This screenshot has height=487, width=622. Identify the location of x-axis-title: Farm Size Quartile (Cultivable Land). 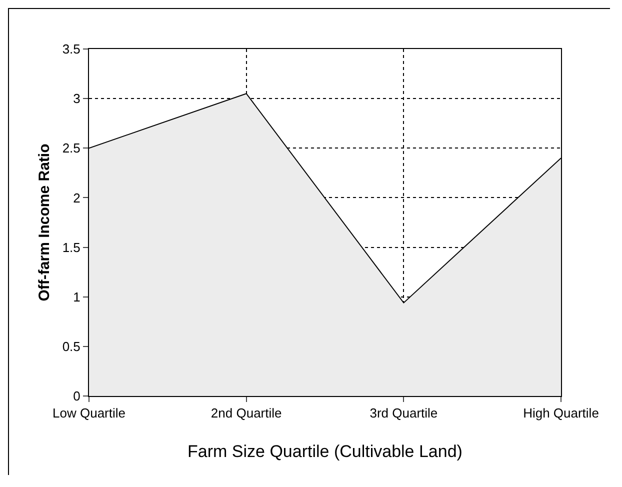
(325, 451).